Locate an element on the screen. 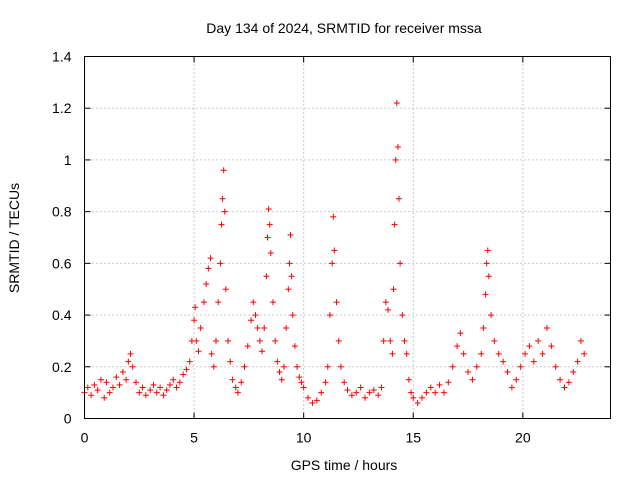 This screenshot has width=640, height=480. x-axis-label: GPS time / hours is located at coordinates (344, 465).